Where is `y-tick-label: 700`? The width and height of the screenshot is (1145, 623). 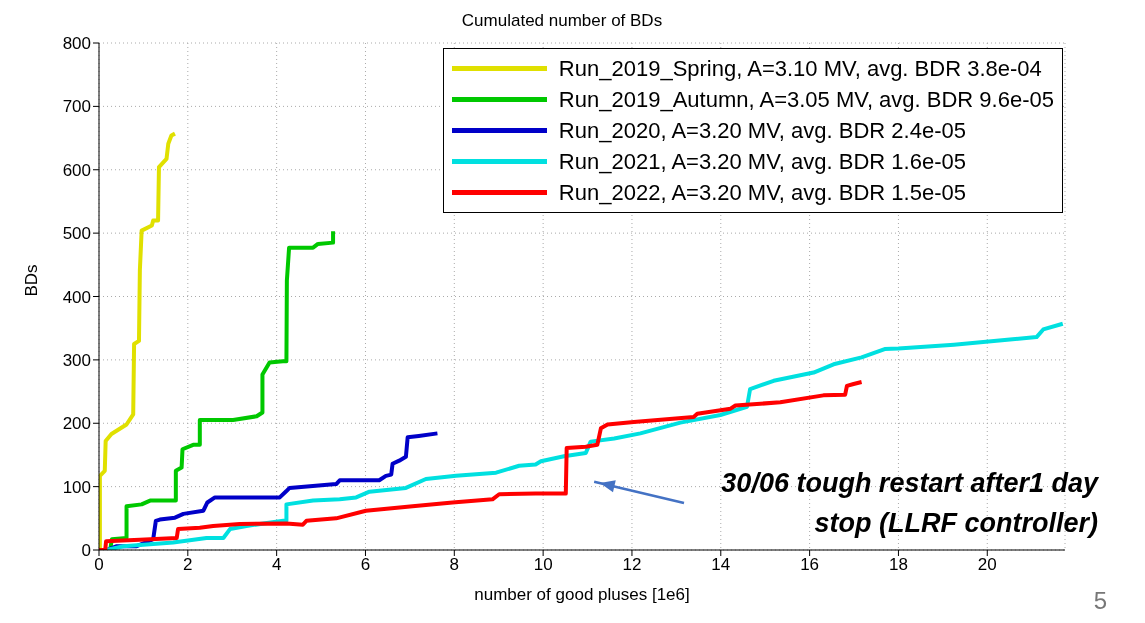 y-tick-label: 700 is located at coordinates (76, 107).